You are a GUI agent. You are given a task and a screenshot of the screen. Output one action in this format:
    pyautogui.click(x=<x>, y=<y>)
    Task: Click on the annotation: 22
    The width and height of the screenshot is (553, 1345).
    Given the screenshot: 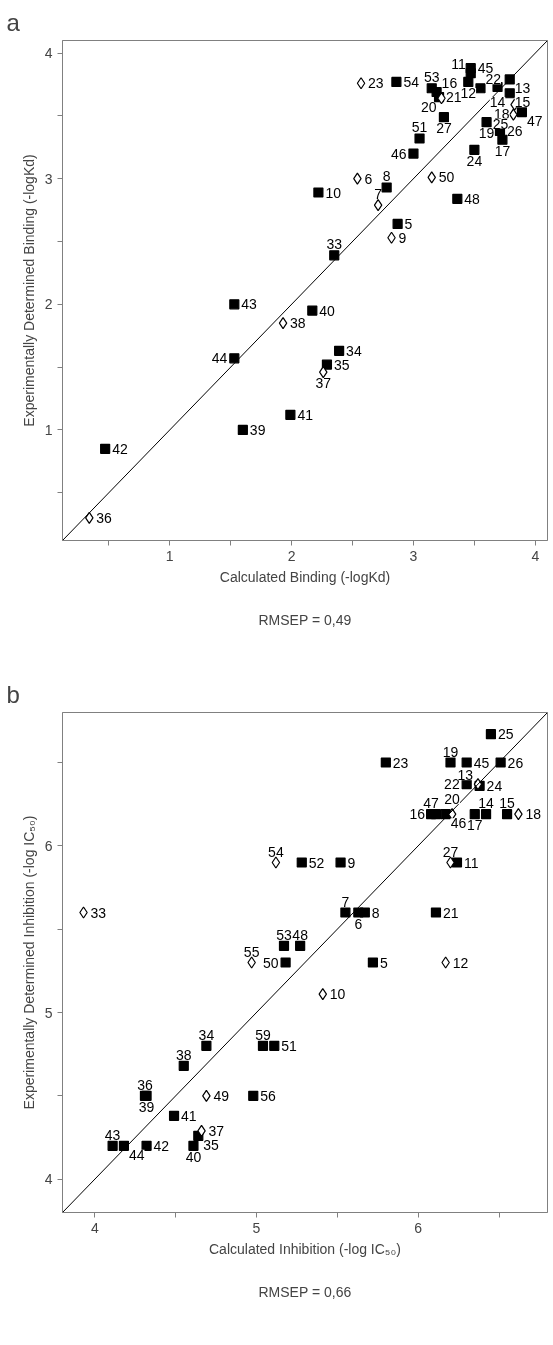 What is the action you would take?
    pyautogui.click(x=452, y=784)
    